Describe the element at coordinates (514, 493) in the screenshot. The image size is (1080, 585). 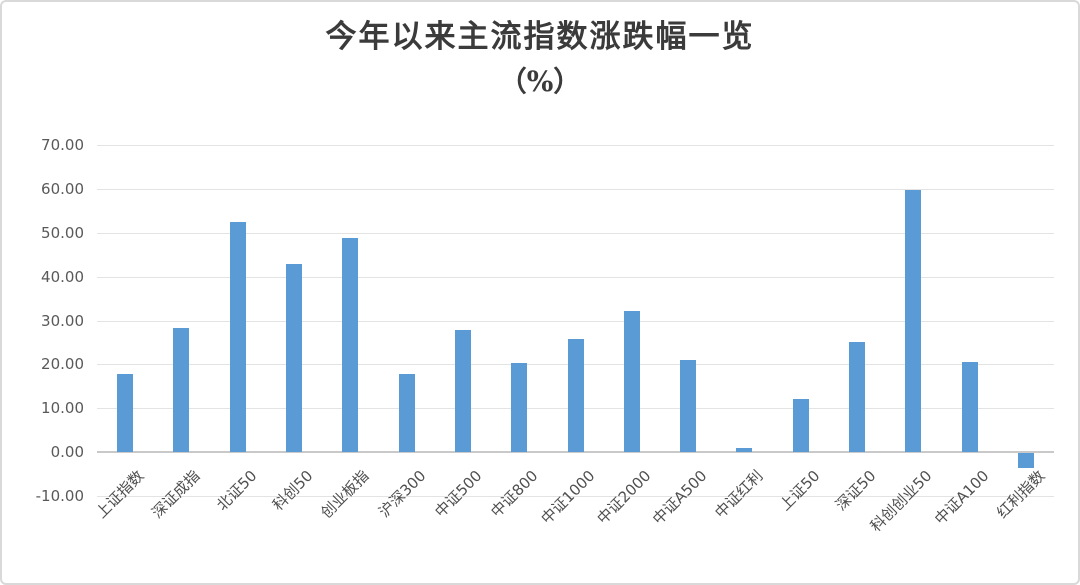
I see `x-axis-category-label: 中证800` at that location.